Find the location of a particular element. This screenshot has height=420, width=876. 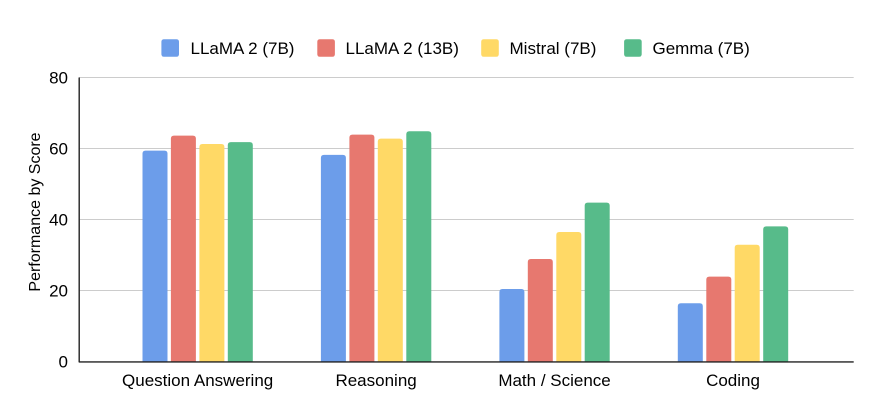

svg-text: Mistral (7B) is located at coordinates (553, 48).